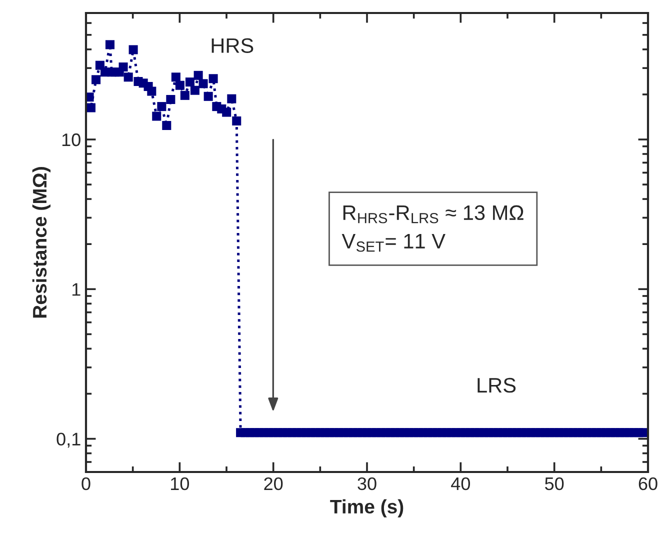 The width and height of the screenshot is (660, 534). I want to click on x-tick-label: 50, so click(554, 483).